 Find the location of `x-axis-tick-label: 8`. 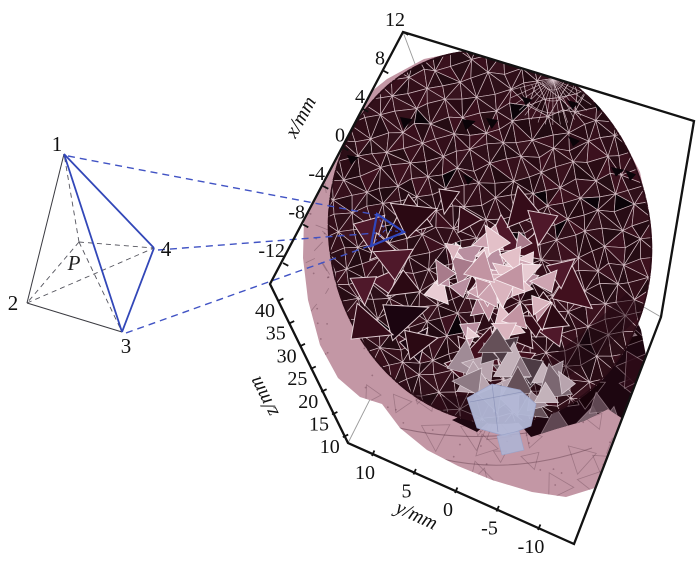

x-axis-tick-label: 8 is located at coordinates (380, 59).